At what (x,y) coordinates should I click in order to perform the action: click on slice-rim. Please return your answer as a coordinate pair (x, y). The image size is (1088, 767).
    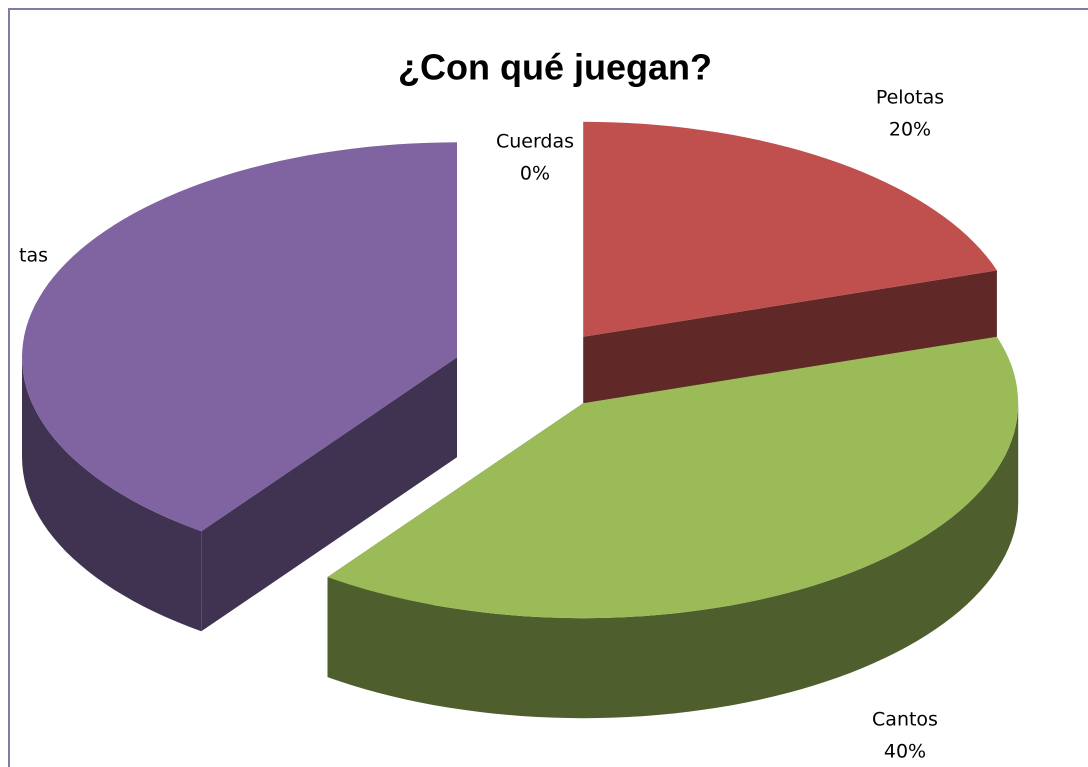
    Looking at the image, I should click on (112, 494).